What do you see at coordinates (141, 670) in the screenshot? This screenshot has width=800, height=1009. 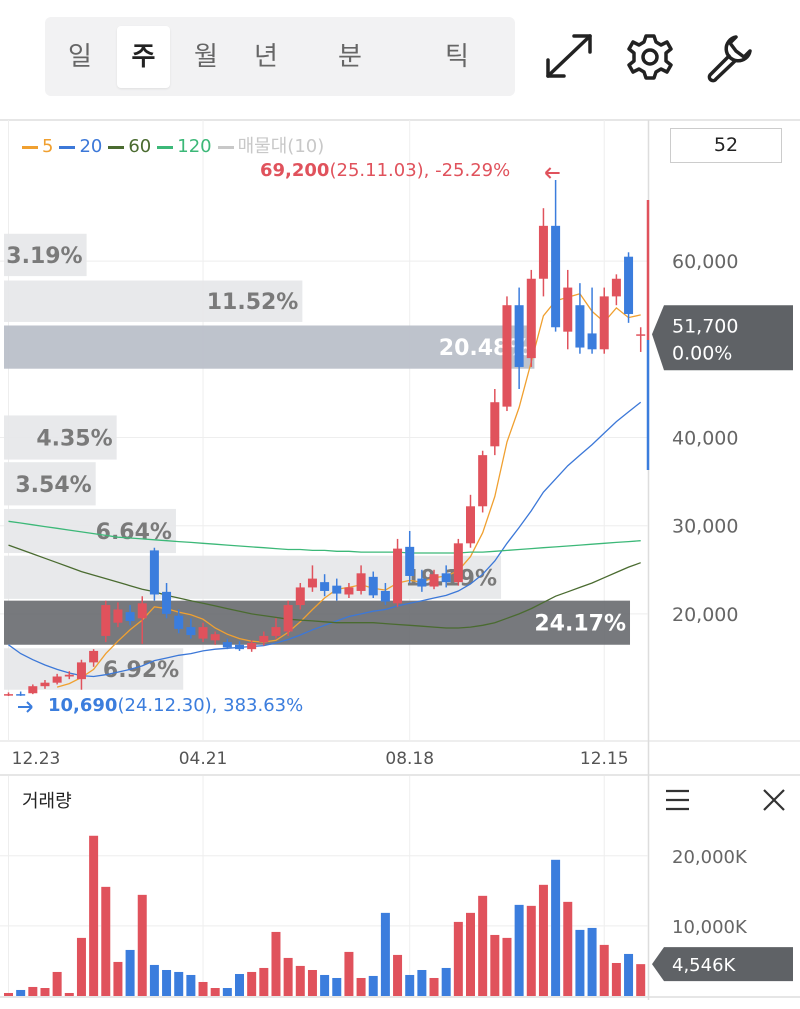 I see `volume-profile-label: 6.92%` at bounding box center [141, 670].